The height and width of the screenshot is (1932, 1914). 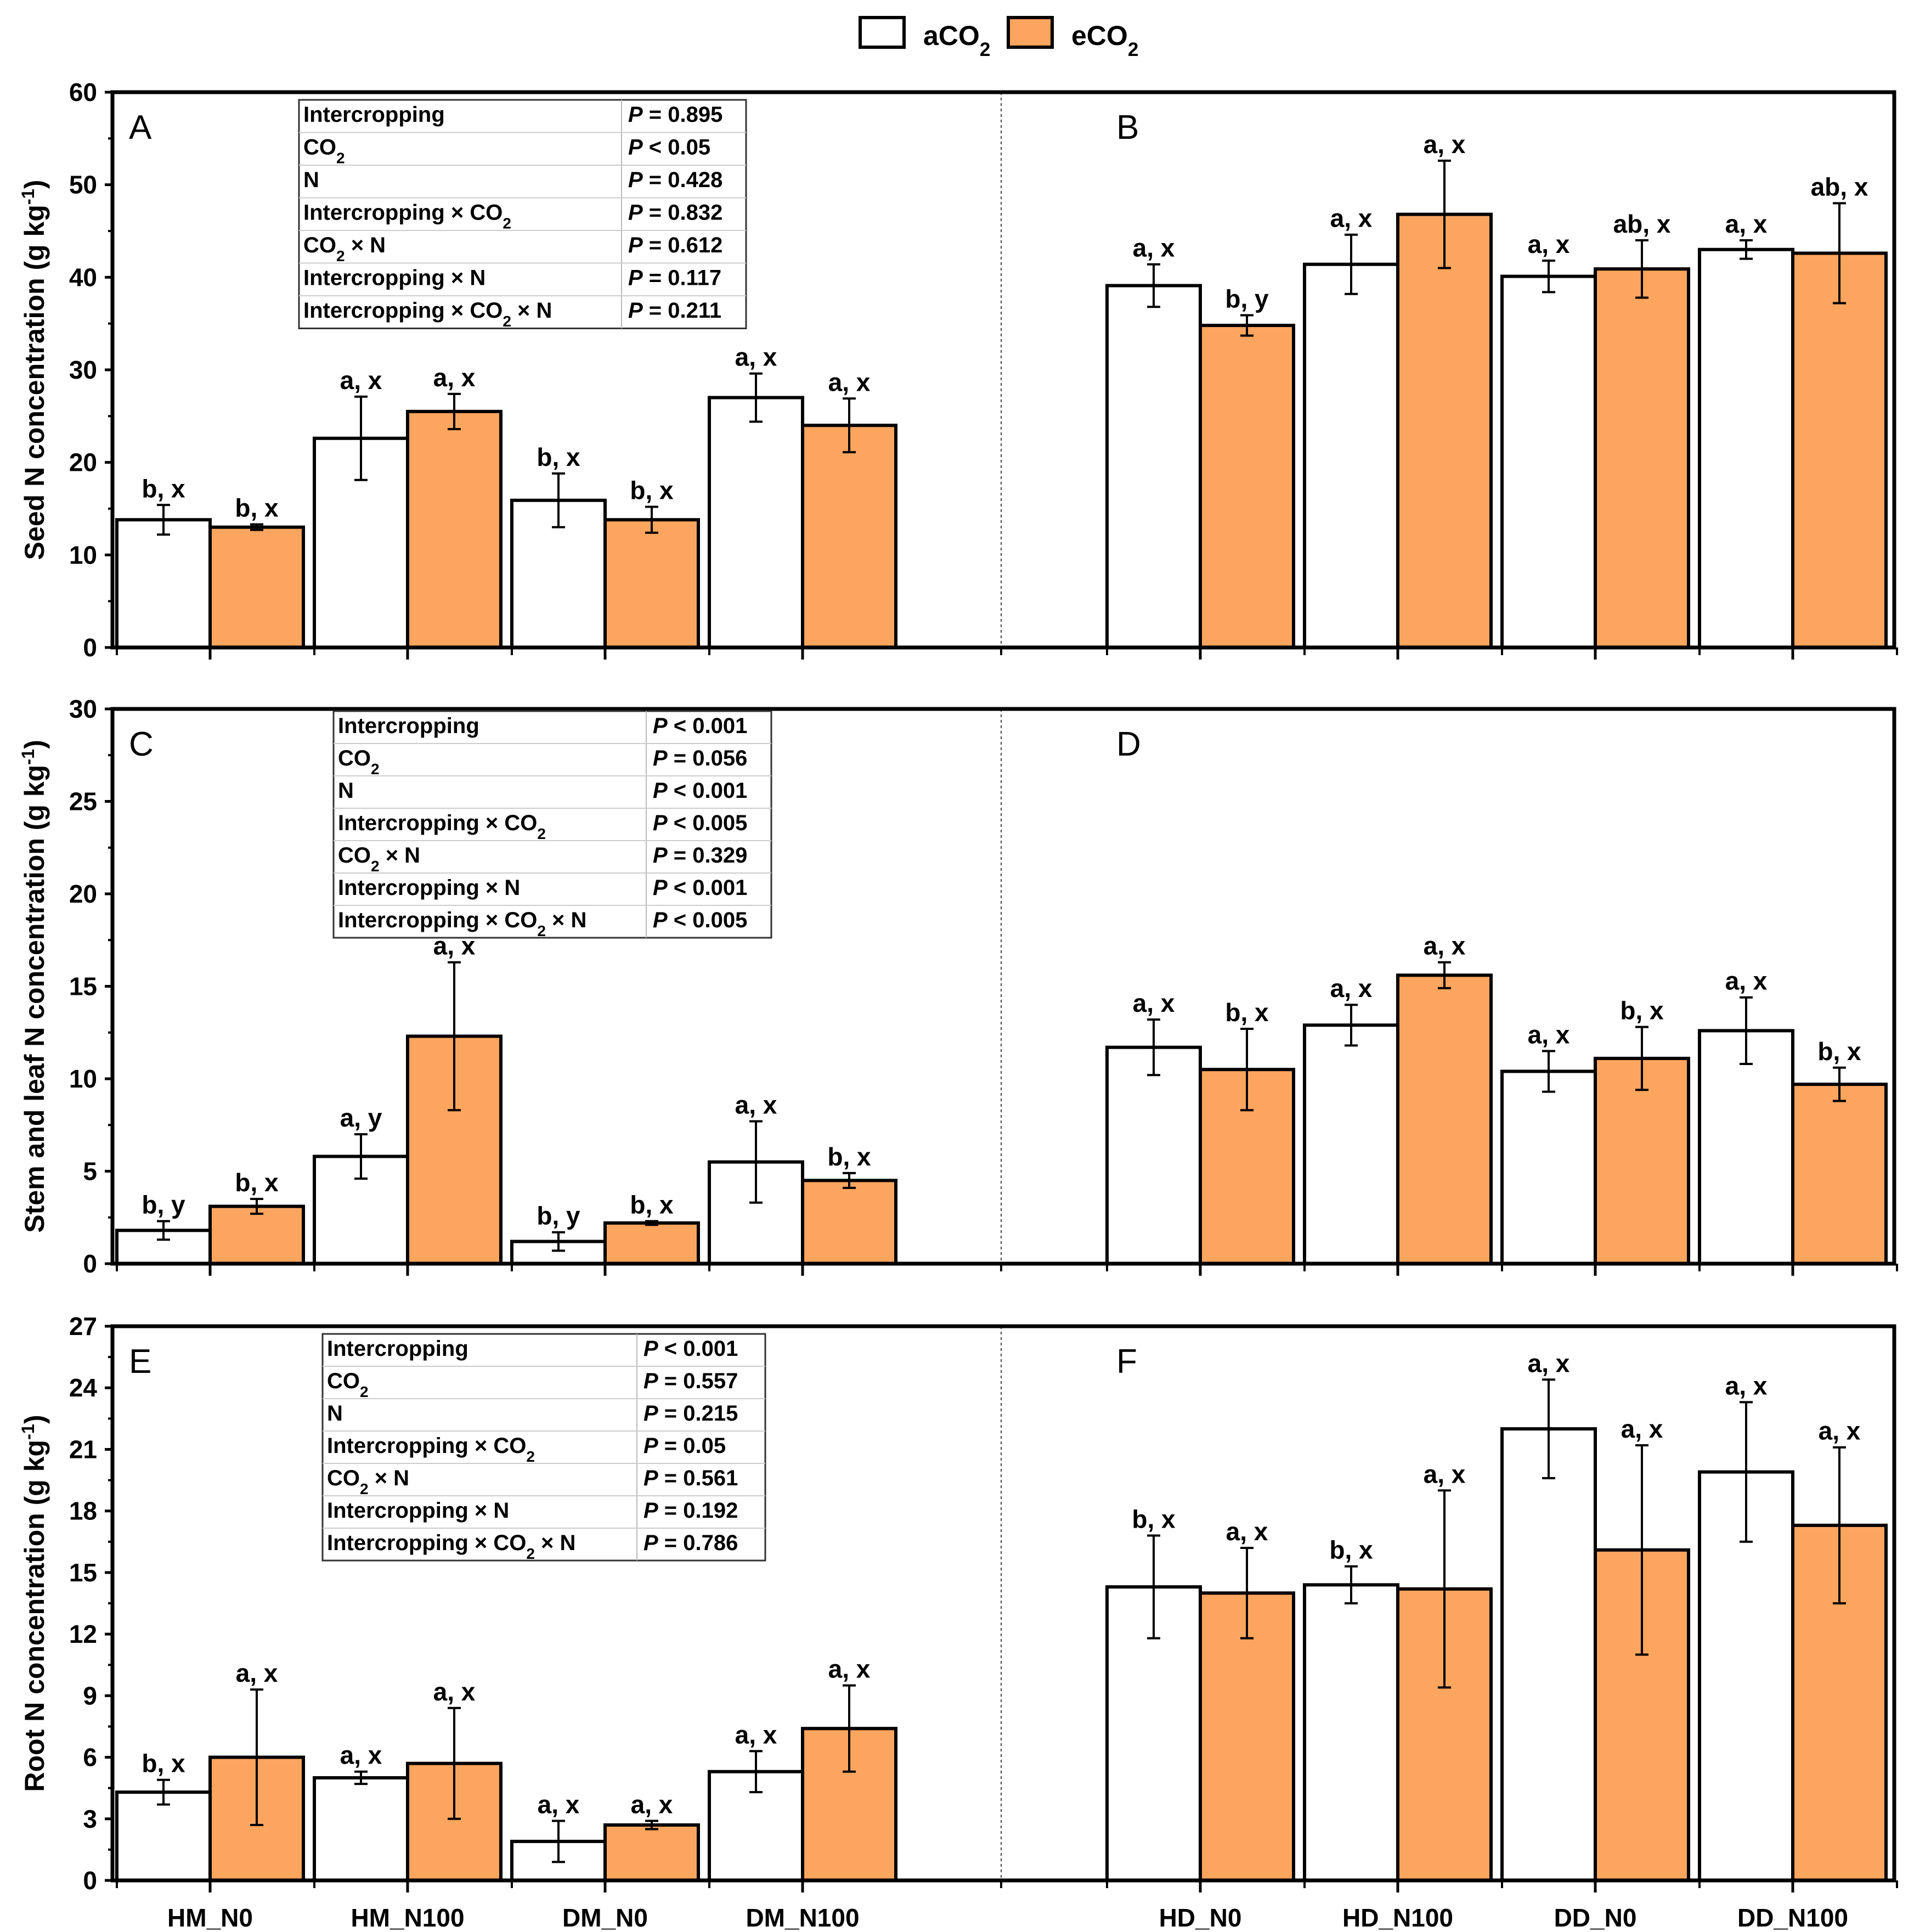 I want to click on bar-aCO2-DD_N100, so click(x=1746, y=1147).